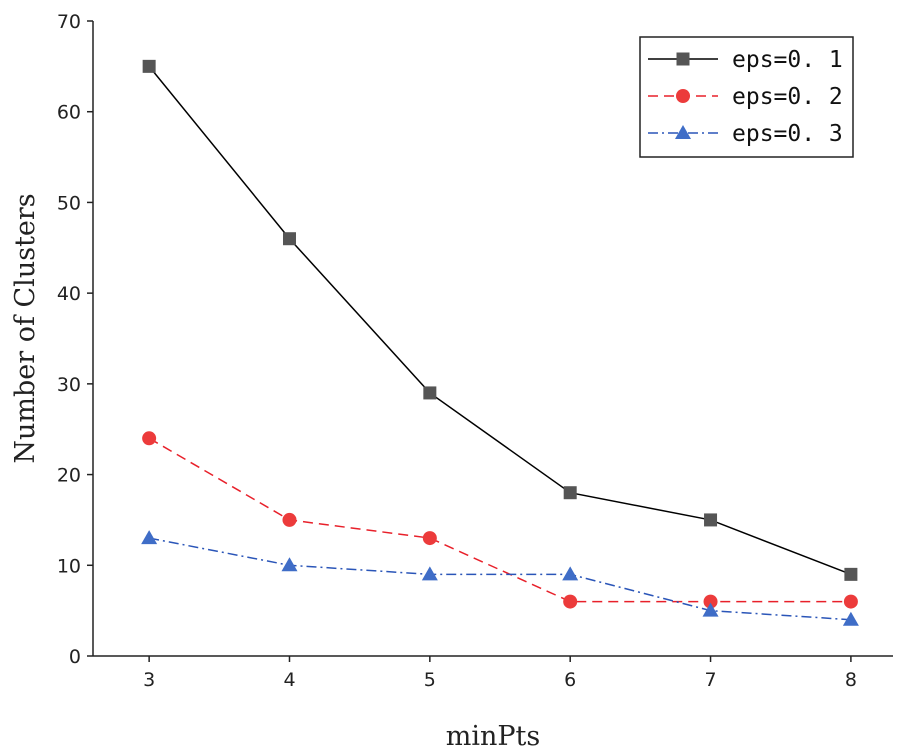 The width and height of the screenshot is (905, 753). I want to click on legend-box, so click(746, 97).